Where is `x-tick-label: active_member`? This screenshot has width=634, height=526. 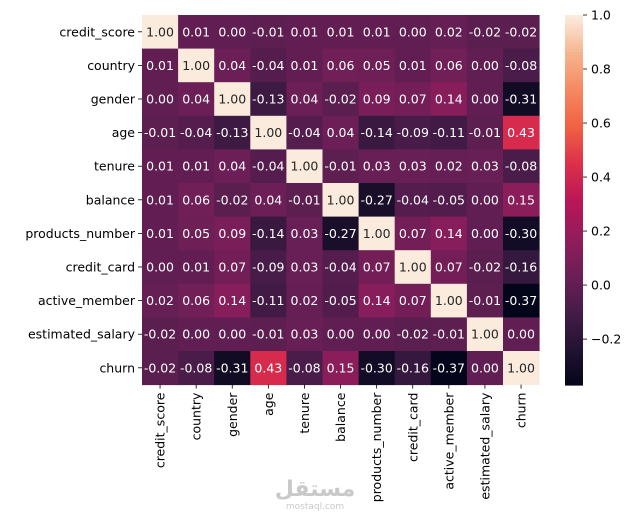 x-tick-label: active_member is located at coordinates (448, 441).